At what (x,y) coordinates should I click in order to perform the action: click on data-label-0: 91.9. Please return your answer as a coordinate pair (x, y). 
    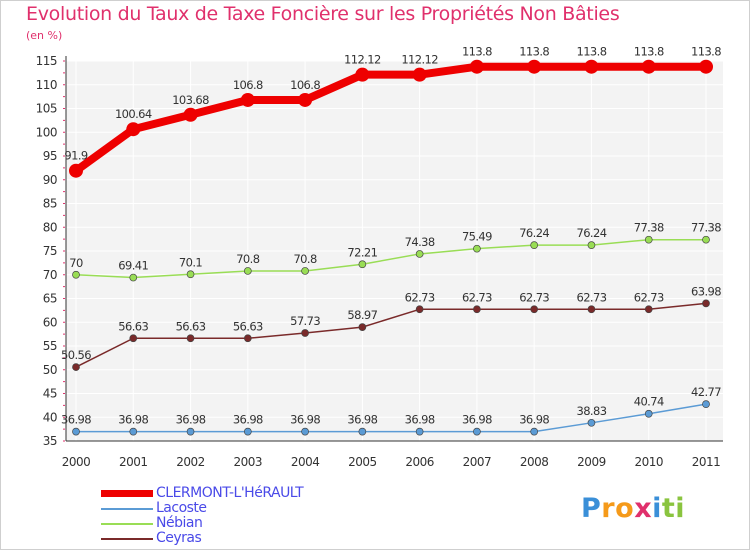
    Looking at the image, I should click on (75, 156).